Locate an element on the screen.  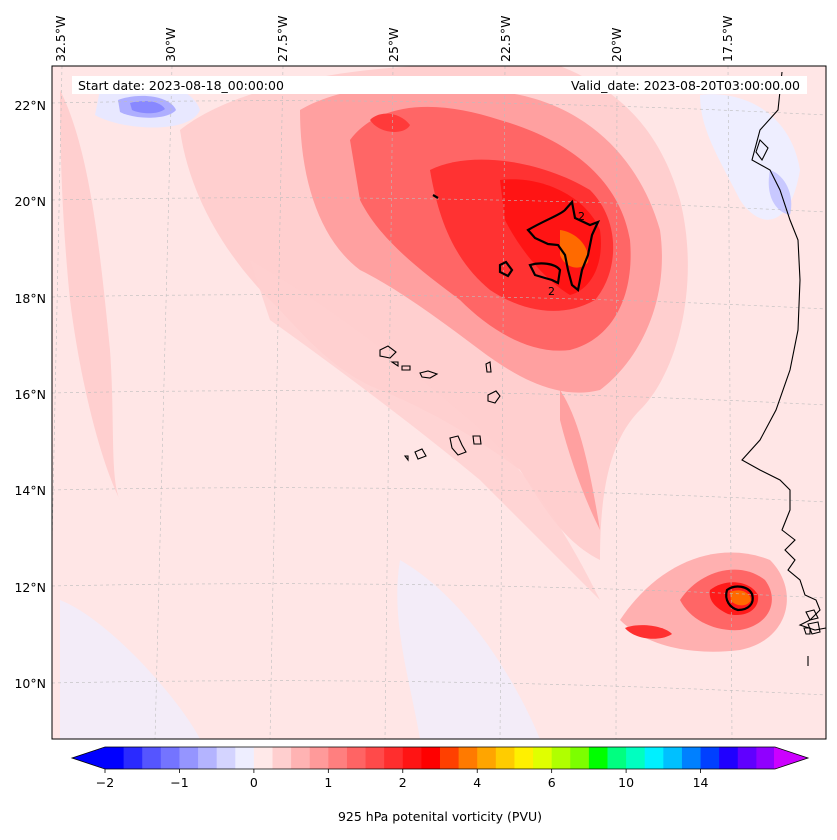
colorbar-tick-label: 14 is located at coordinates (701, 782).